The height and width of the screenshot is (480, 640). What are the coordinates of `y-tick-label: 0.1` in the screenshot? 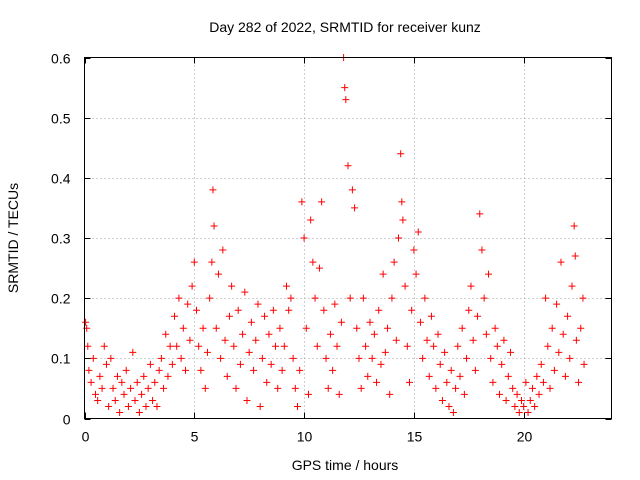 It's located at (61, 359).